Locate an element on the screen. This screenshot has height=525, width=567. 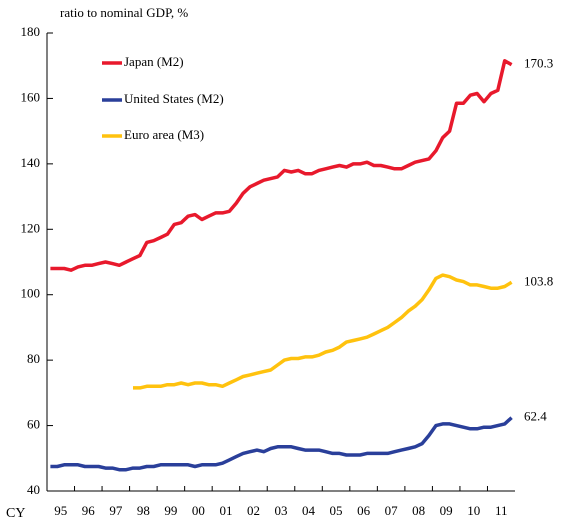
x-tick-label: 05 is located at coordinates (336, 510).